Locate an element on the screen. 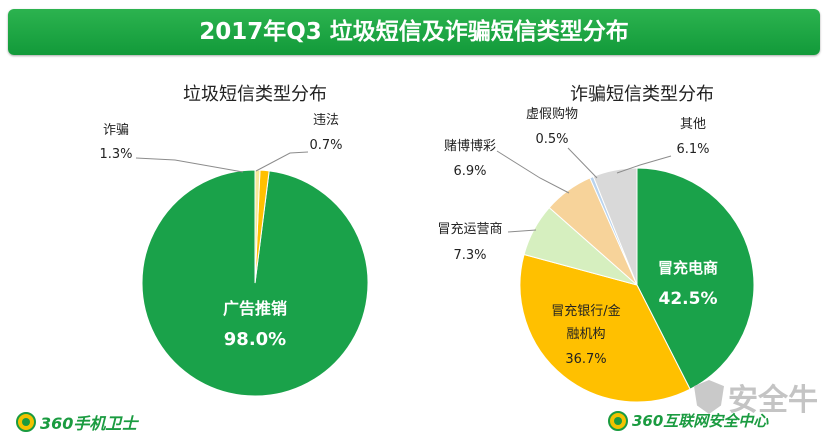  data-label: 赌博博彩 is located at coordinates (470, 146).